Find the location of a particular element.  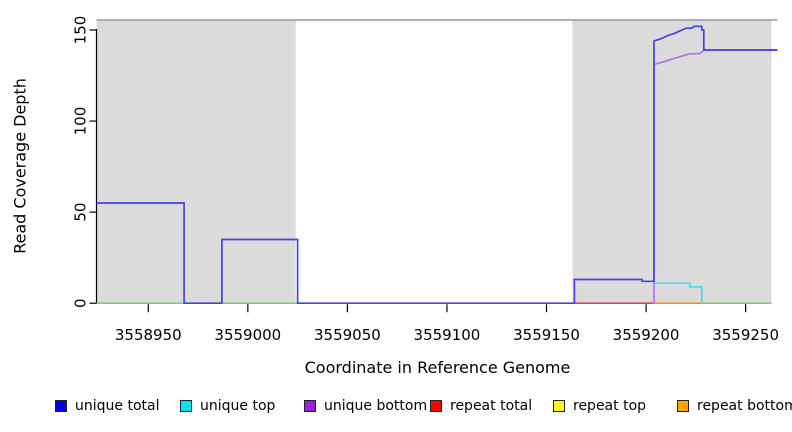

x-axis-title: Coordinate in Reference Genome is located at coordinates (437, 367).